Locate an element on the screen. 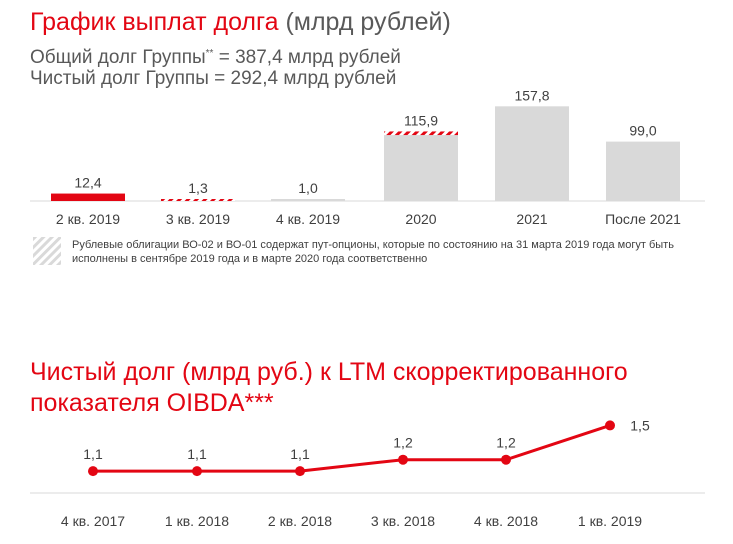  bar-category-label-5: 2021 is located at coordinates (531, 219).